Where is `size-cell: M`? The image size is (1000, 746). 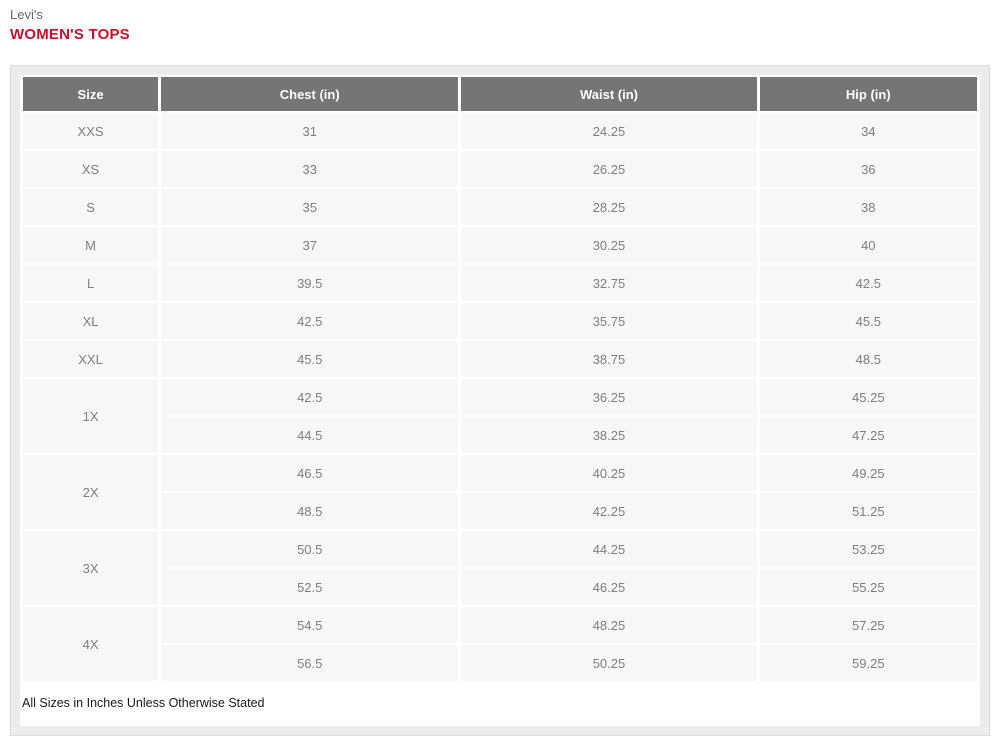
size-cell: M is located at coordinates (91, 245).